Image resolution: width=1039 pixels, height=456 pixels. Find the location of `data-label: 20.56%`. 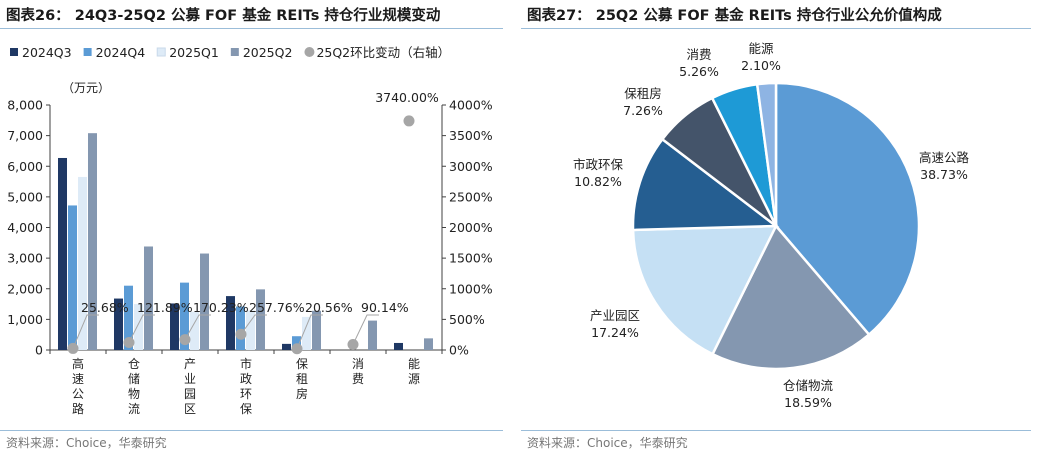

data-label: 20.56% is located at coordinates (329, 307).